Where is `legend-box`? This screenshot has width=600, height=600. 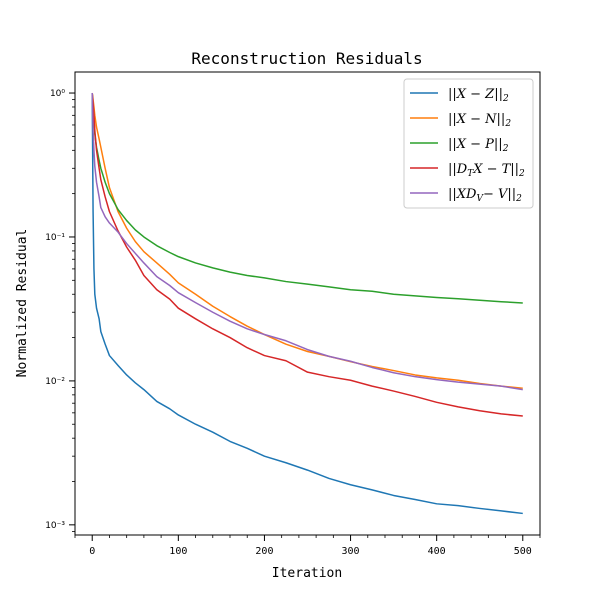 legend-box is located at coordinates (468, 143).